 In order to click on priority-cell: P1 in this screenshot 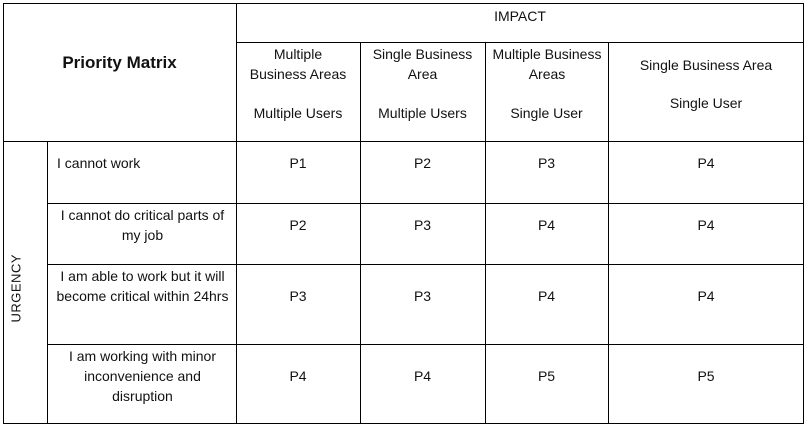, I will do `click(298, 163)`.